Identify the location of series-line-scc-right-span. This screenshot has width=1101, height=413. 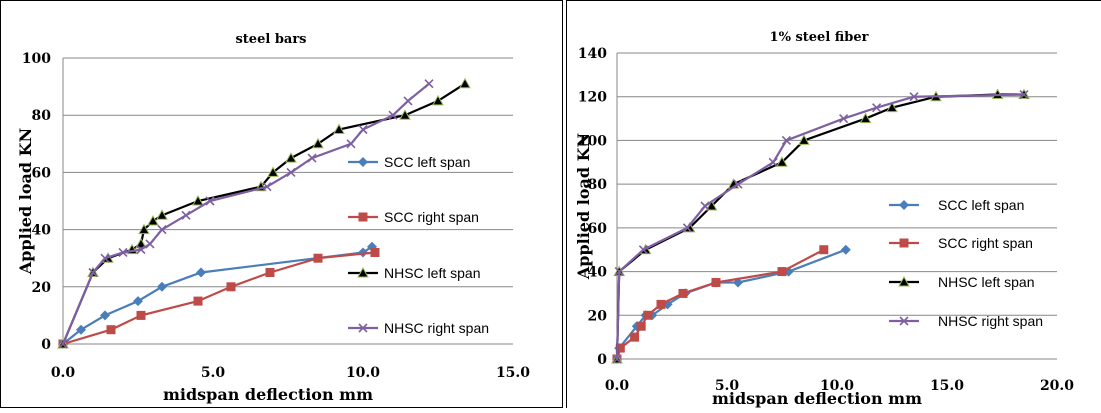
(720, 304).